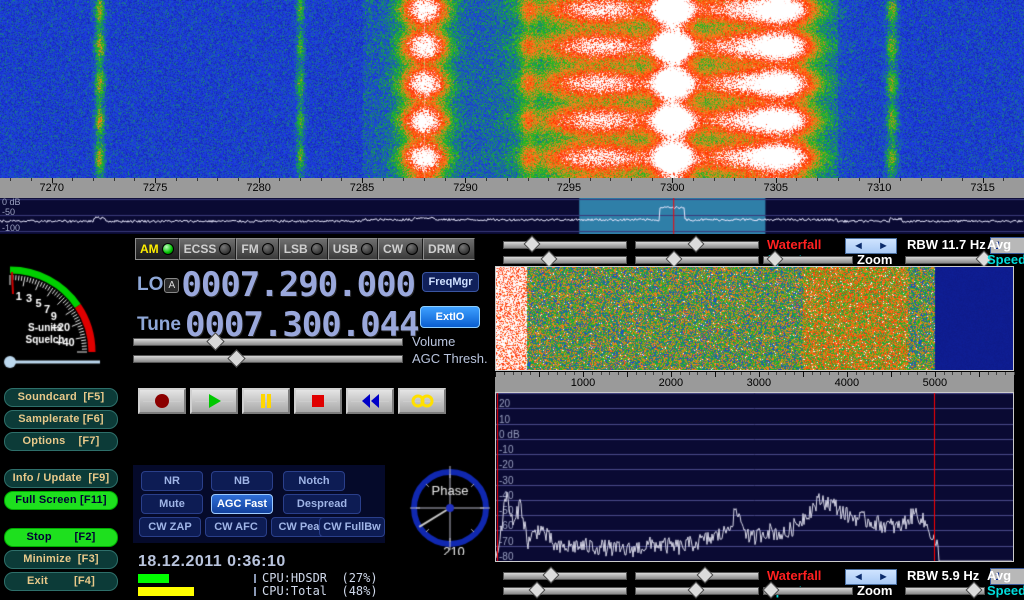 The image size is (1024, 600). What do you see at coordinates (697, 259) in the screenshot?
I see `top-sp-brightness-slider` at bounding box center [697, 259].